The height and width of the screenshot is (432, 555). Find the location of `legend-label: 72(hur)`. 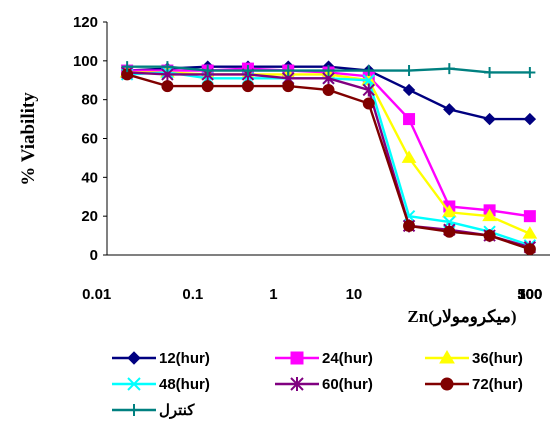

legend-label: 72(hur) is located at coordinates (497, 384).